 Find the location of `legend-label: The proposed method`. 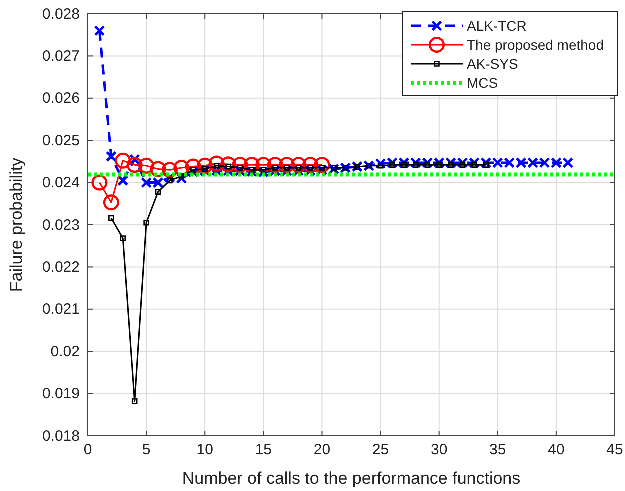

legend-label: The proposed method is located at coordinates (535, 45).